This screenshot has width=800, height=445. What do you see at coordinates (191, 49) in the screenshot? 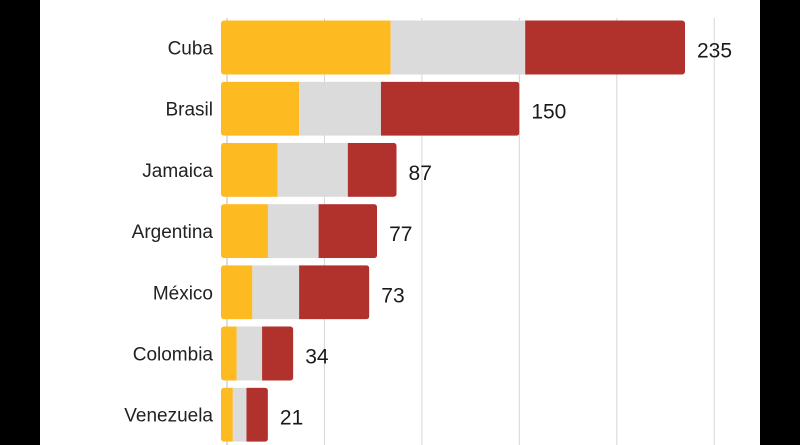
I see `category-label-cuba: Cuba` at bounding box center [191, 49].